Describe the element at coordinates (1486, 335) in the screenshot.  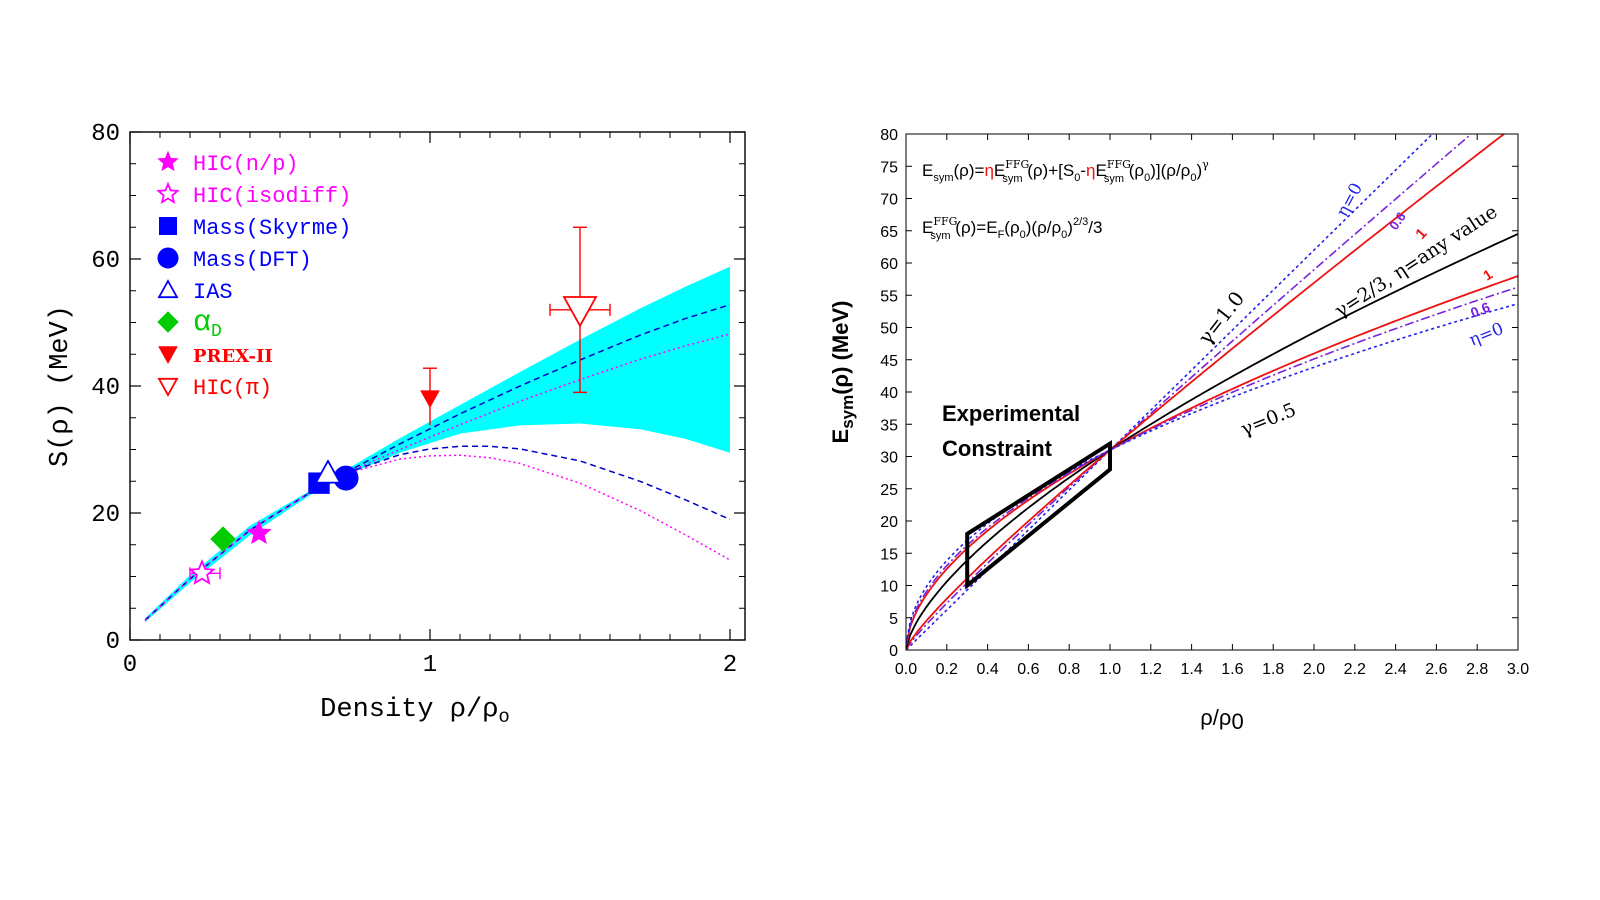
I see `label-eta0-bot: η=0` at that location.